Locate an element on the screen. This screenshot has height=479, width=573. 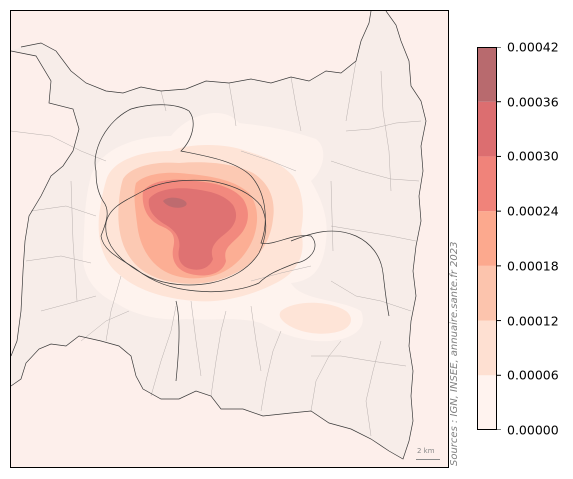
legend-tick-label: 0.00030 is located at coordinates (533, 156).